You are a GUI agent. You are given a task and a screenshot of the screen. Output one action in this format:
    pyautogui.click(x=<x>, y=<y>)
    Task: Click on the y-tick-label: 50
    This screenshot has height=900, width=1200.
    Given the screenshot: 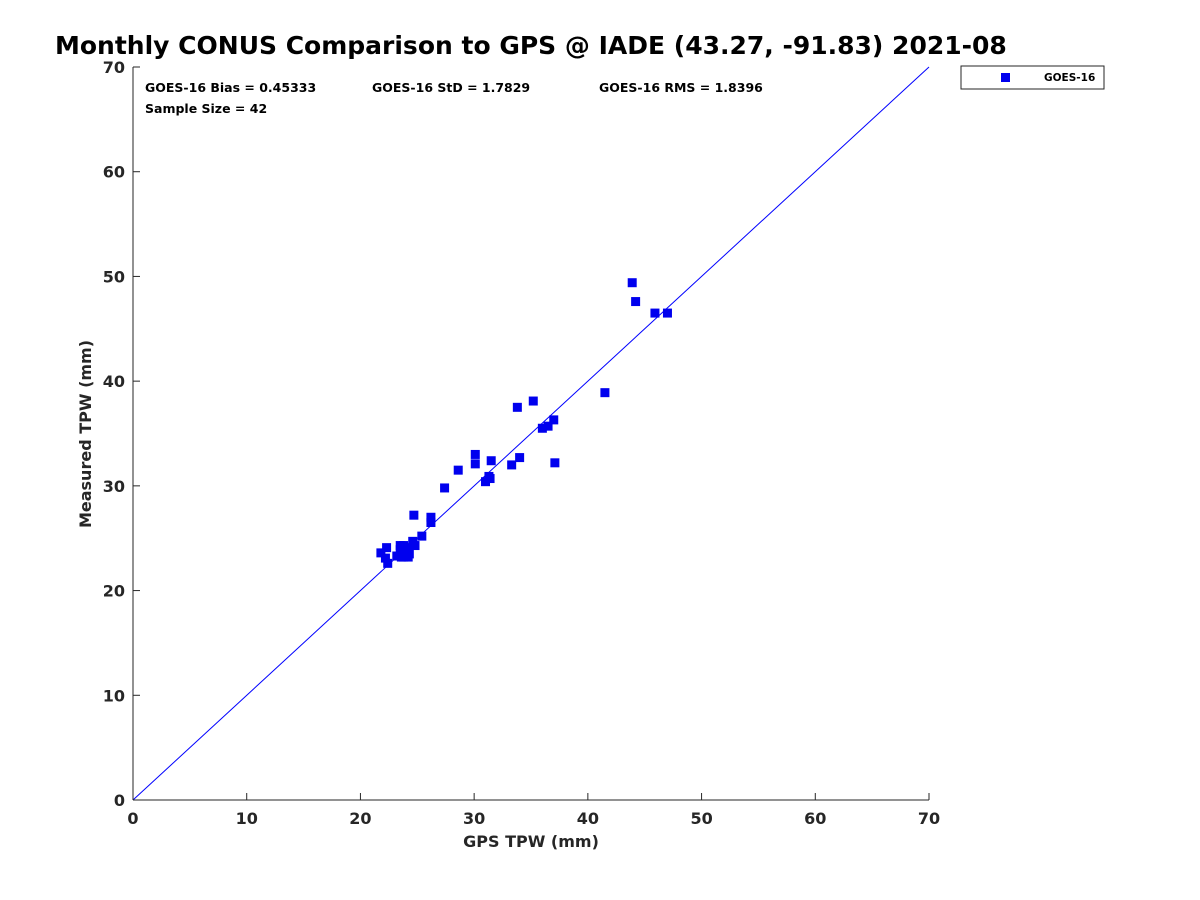 What is the action you would take?
    pyautogui.click(x=114, y=276)
    